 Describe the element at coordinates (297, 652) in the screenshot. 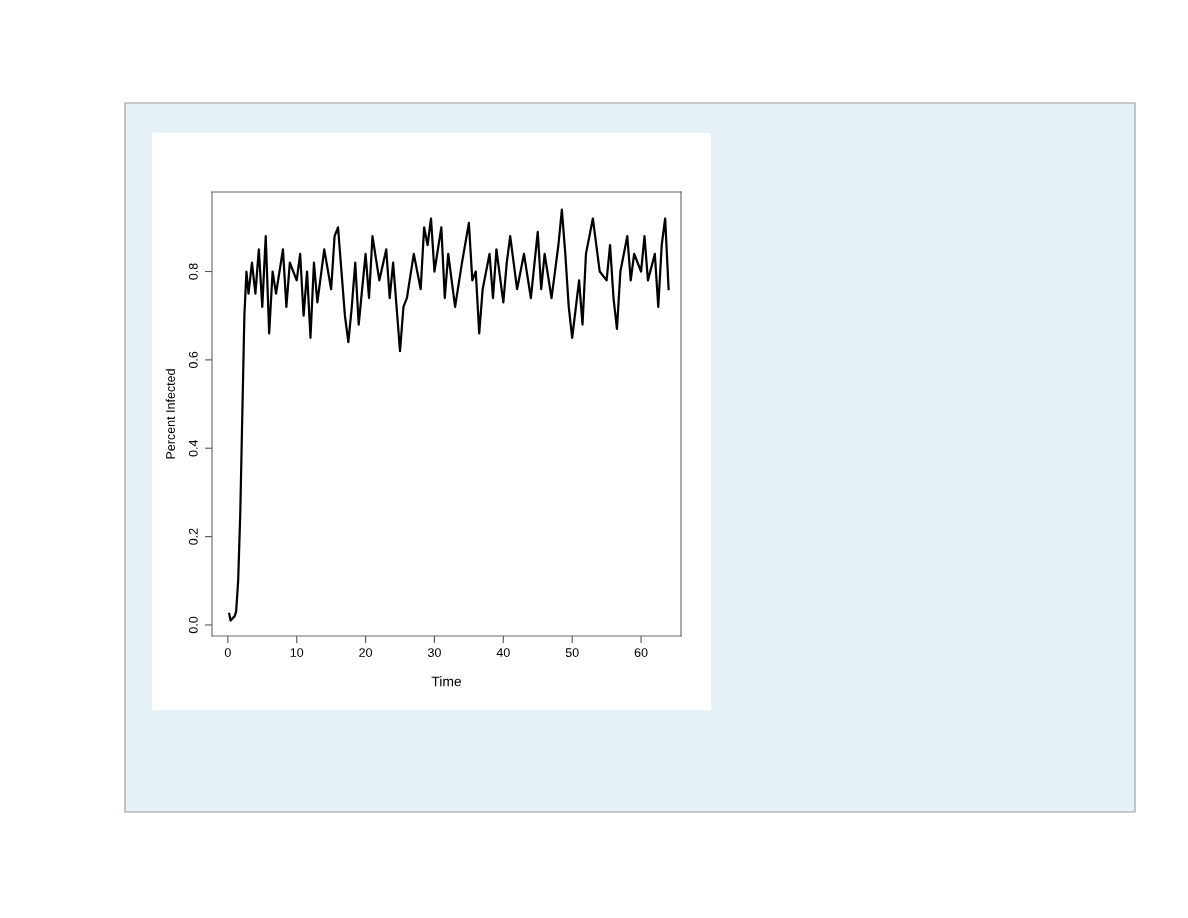

I see `x-tick-label: 10` at that location.